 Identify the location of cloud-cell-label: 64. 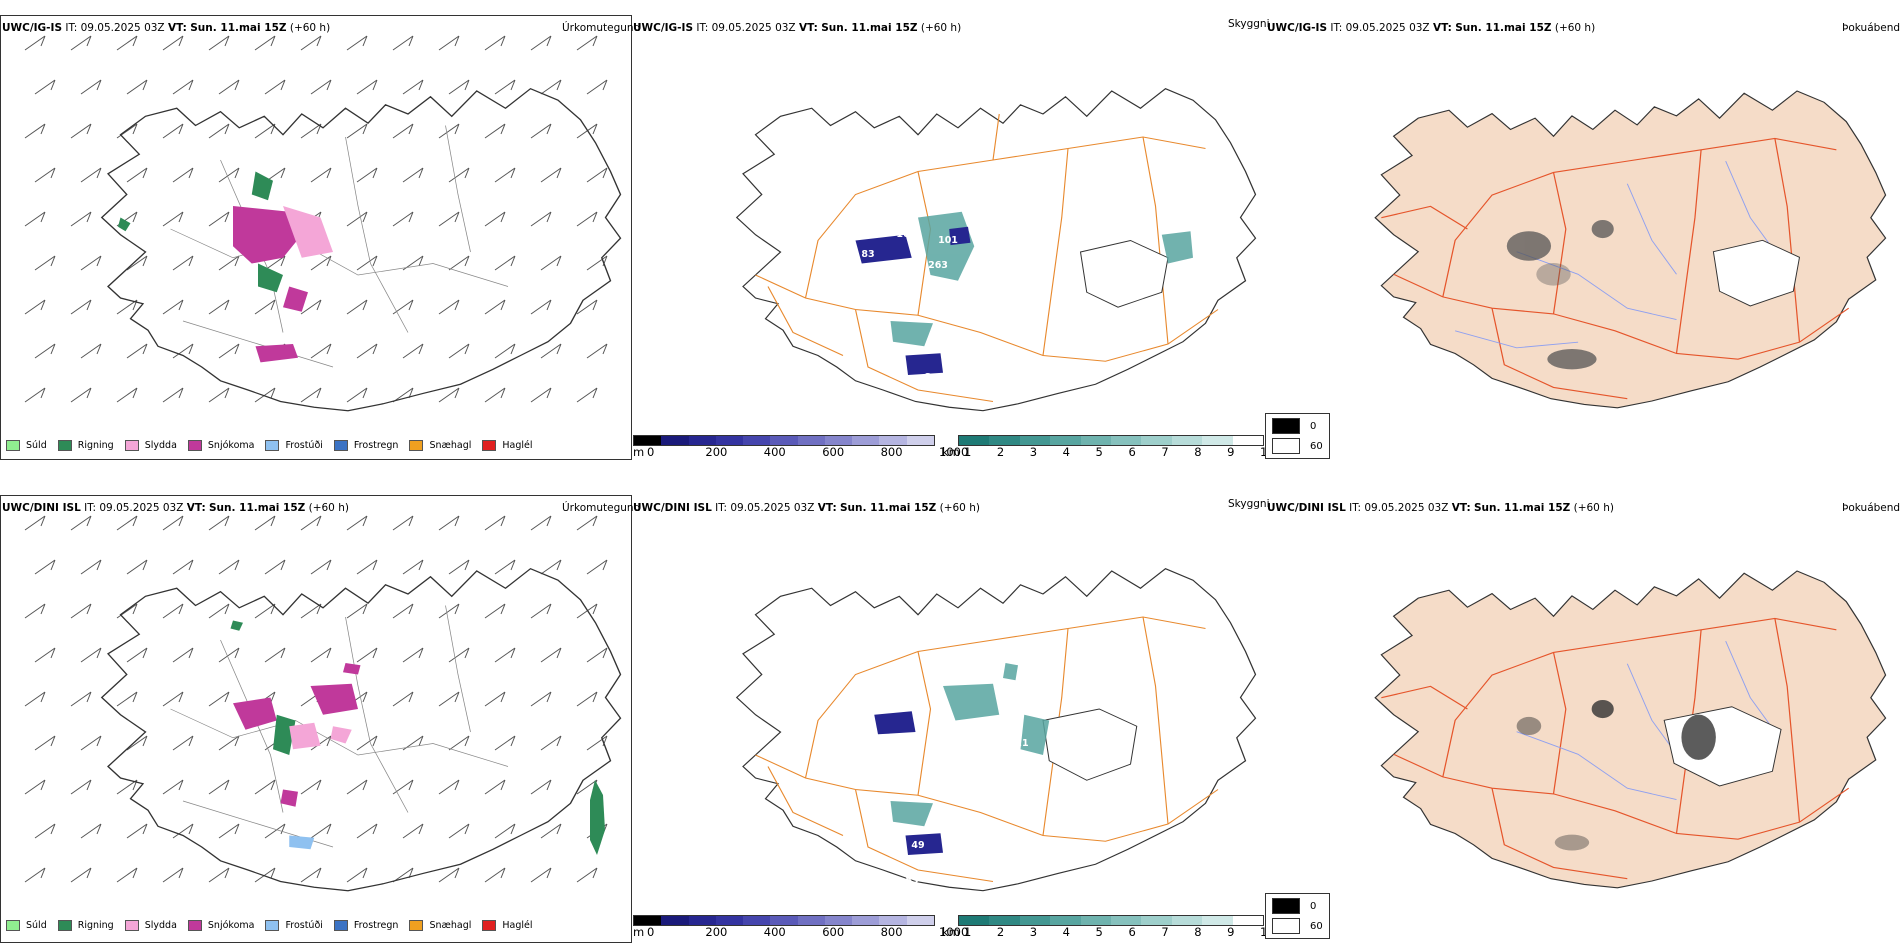
(936, 419).